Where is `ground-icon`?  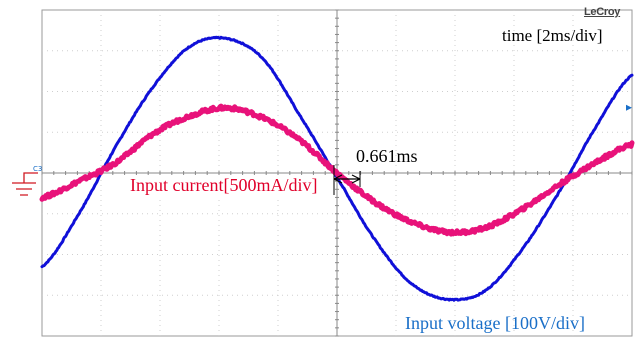
ground-icon is located at coordinates (25, 184).